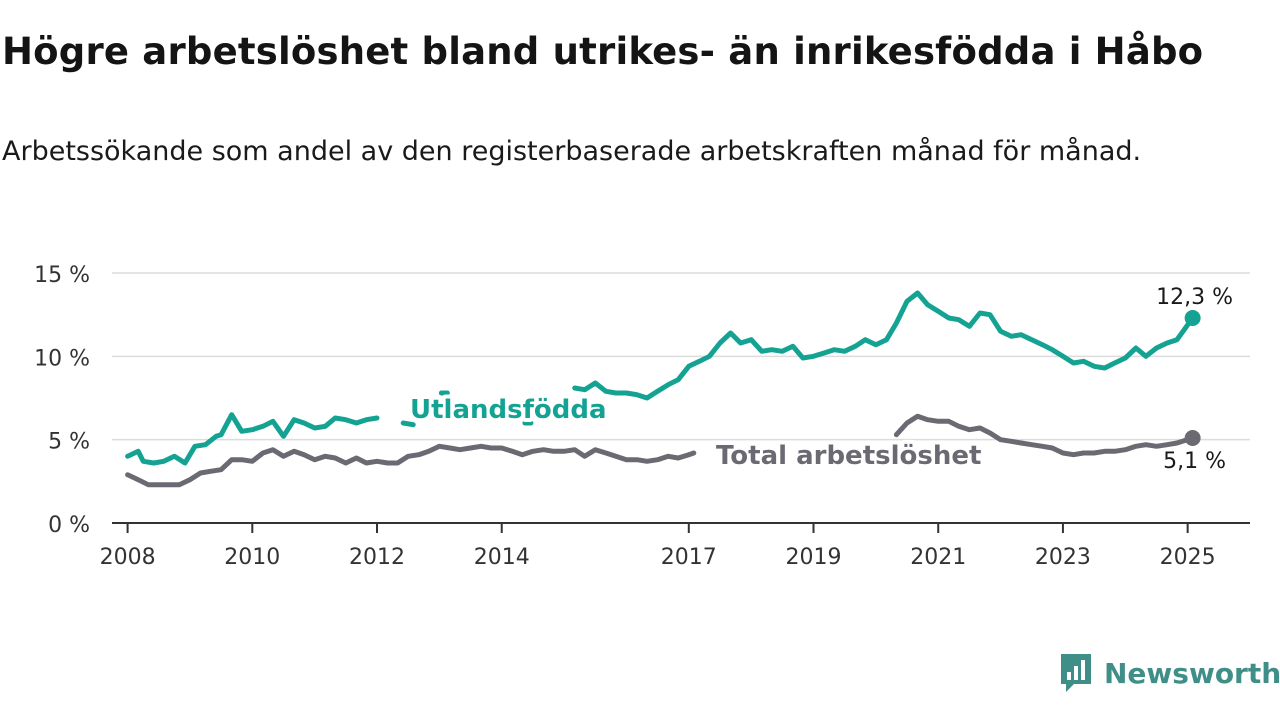 This screenshot has height=720, width=1280. Describe the element at coordinates (1194, 297) in the screenshot. I see `end-label: 12,3 %` at that location.